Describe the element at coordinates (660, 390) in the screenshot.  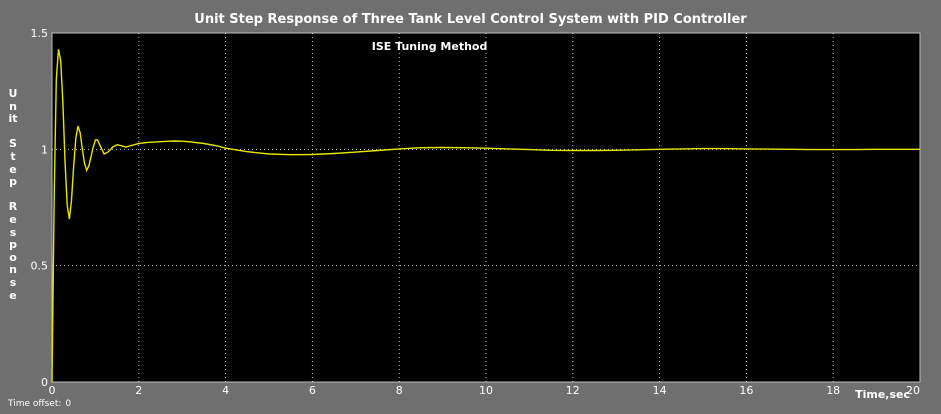
I see `x-tick-label: 14` at that location.